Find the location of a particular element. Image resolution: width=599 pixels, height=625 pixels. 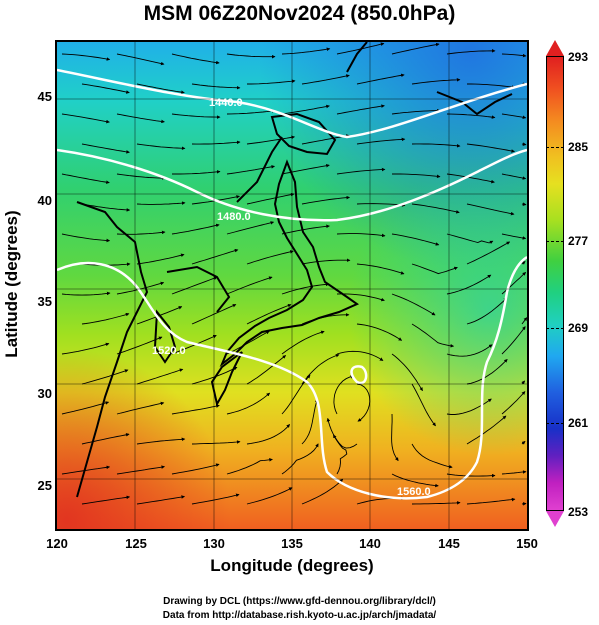

contour-label-1520: 1520.0 is located at coordinates (169, 351).